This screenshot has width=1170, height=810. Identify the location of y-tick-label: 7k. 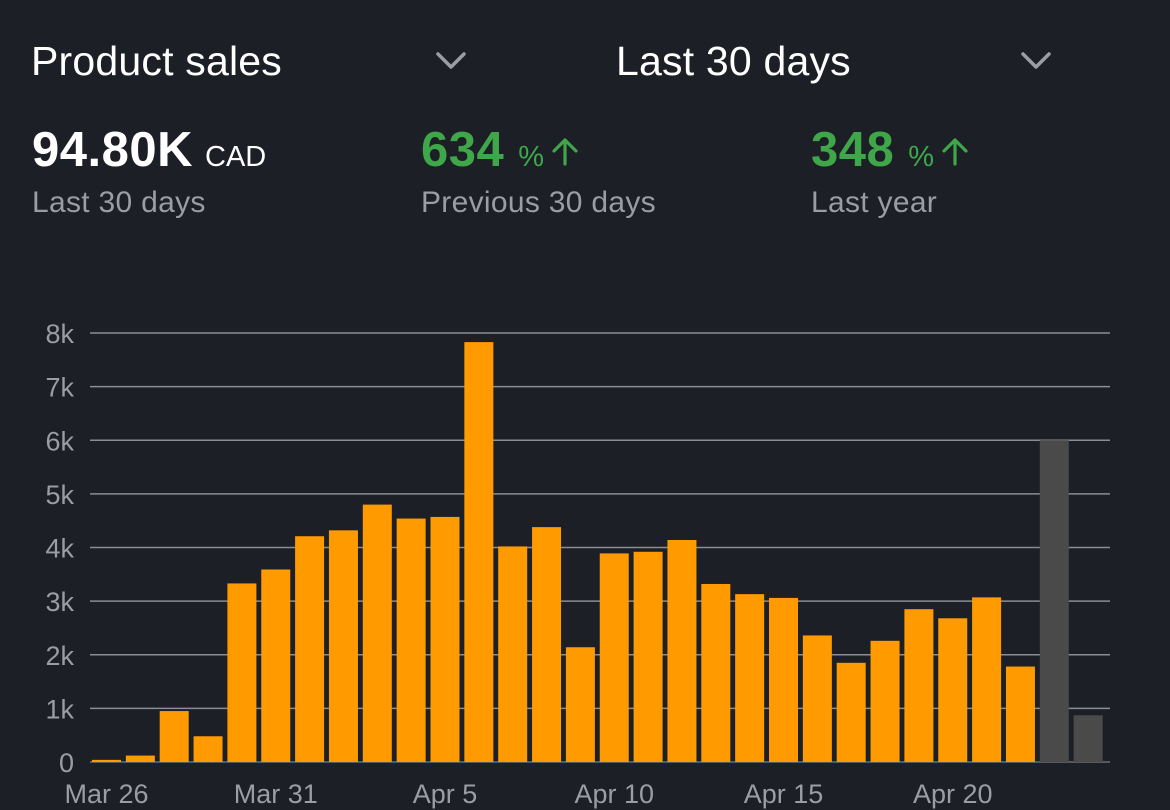
(59, 388).